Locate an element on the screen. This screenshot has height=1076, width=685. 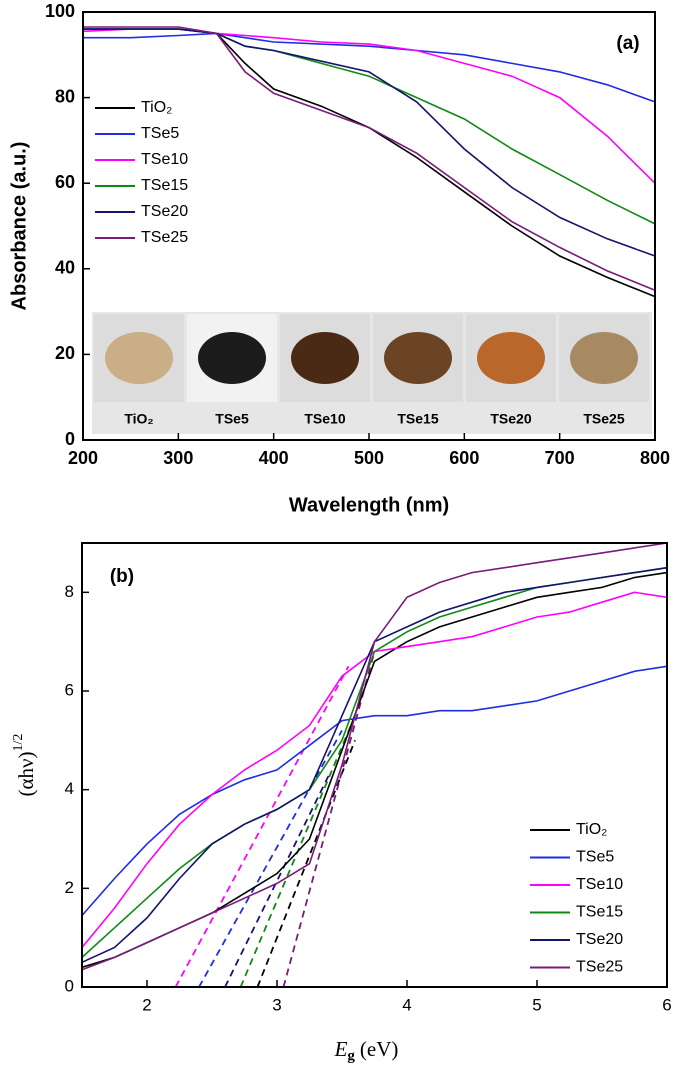
x-tick-label: 300 is located at coordinates (178, 458).